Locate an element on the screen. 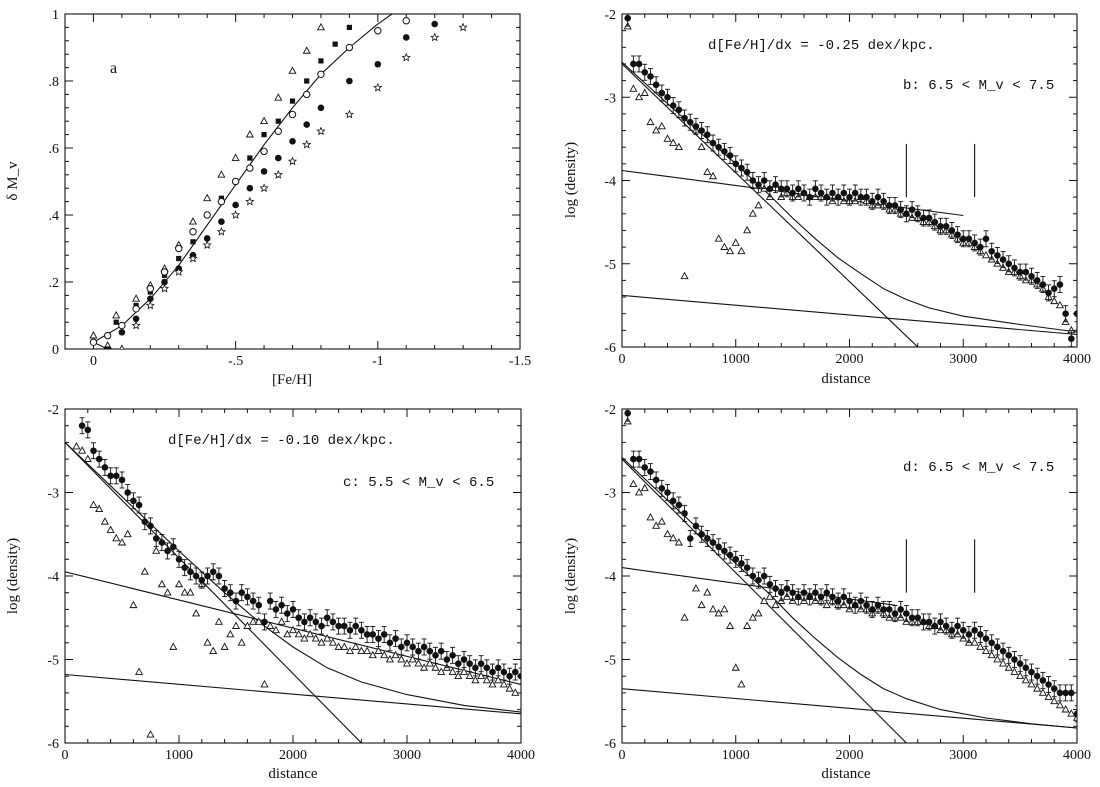  y-tick-label: 1 is located at coordinates (55, 15).